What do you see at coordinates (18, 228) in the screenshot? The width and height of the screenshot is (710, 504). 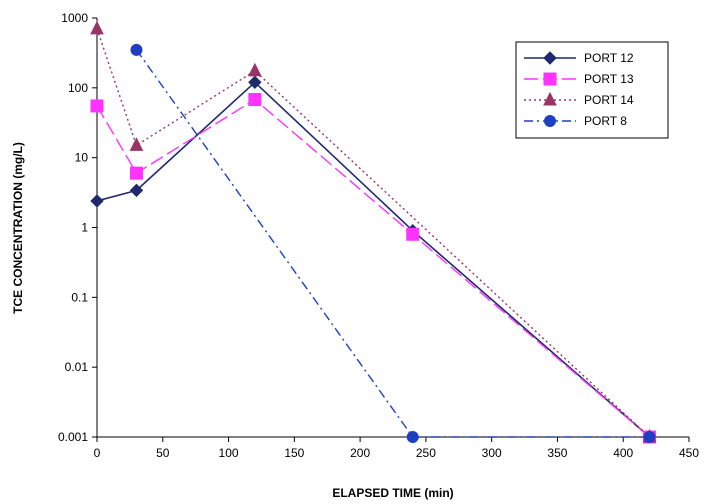 I see `y-axis-title: TCE CONCENTRATION (mg/L)` at bounding box center [18, 228].